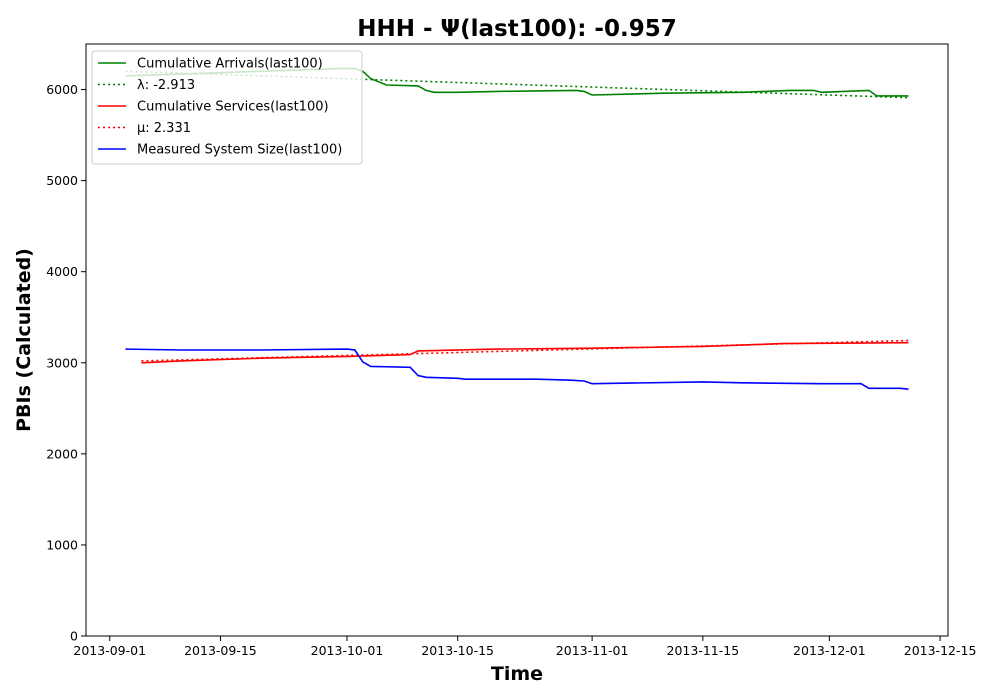 The width and height of the screenshot is (1000, 700). What do you see at coordinates (62, 180) in the screenshot?
I see `y-tick-label: 5000` at bounding box center [62, 180].